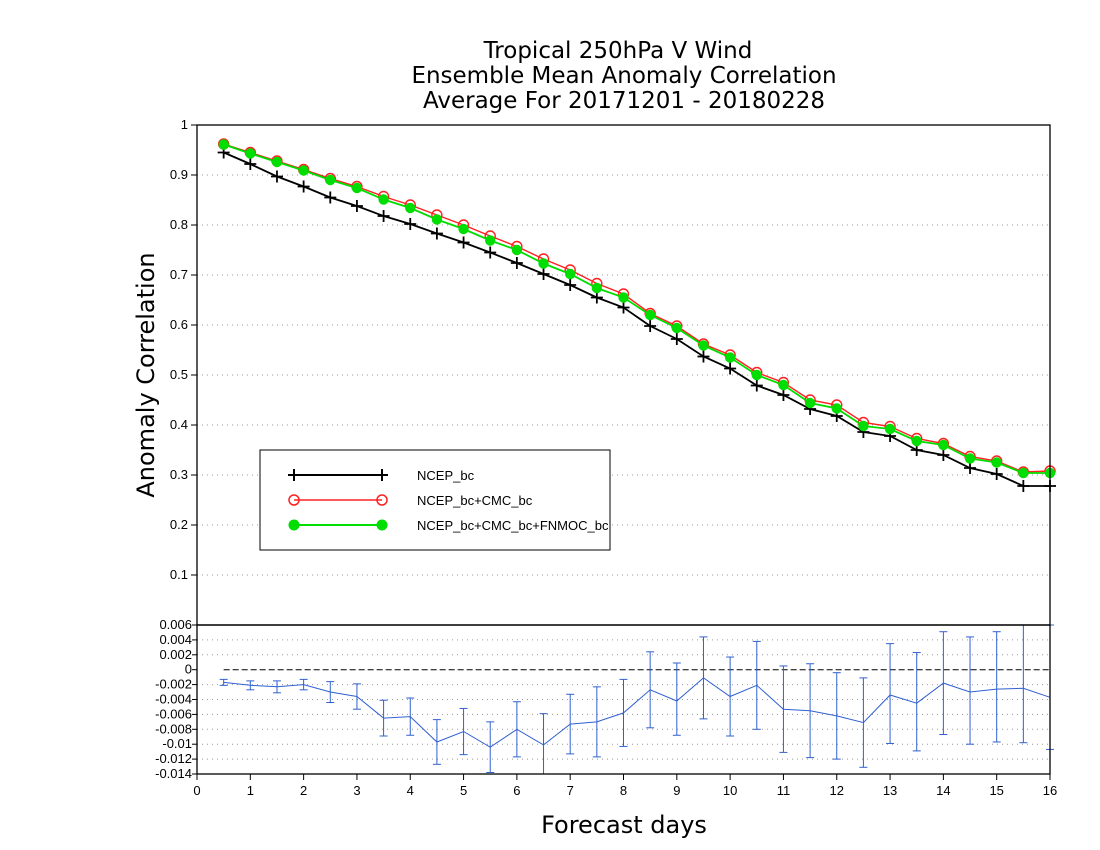  I want to click on x-tick-label: 13, so click(890, 790).